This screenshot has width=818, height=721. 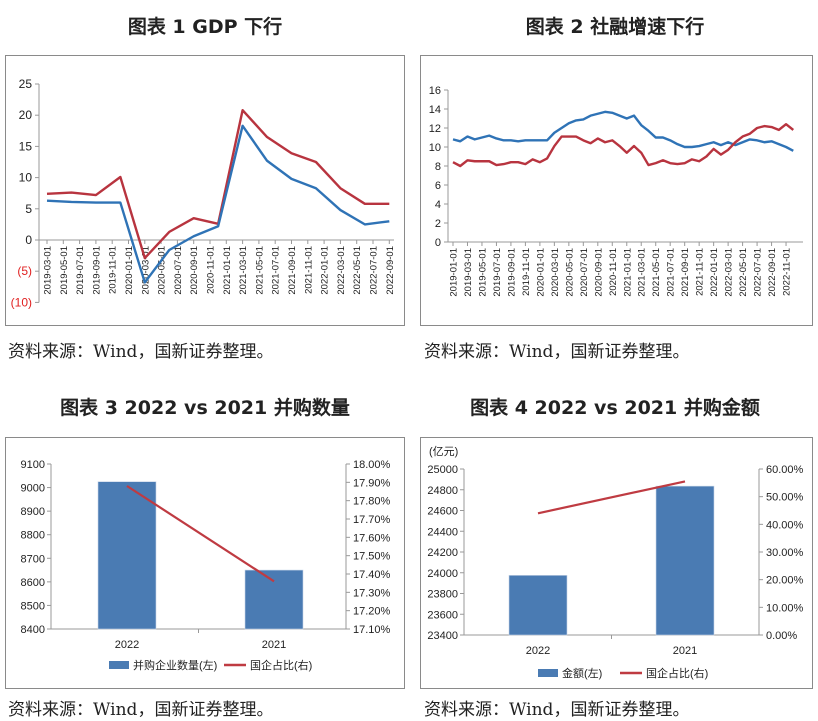 I want to click on right-y-tick-label: 0.00%, so click(x=781, y=636).